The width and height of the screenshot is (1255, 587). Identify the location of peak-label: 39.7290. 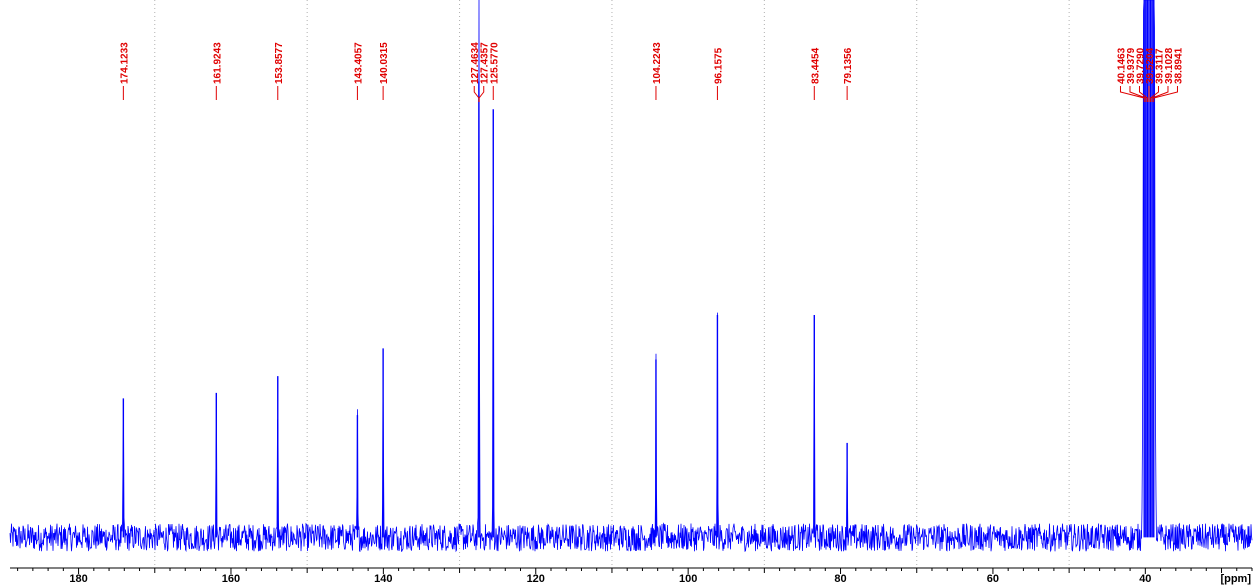
(1140, 65).